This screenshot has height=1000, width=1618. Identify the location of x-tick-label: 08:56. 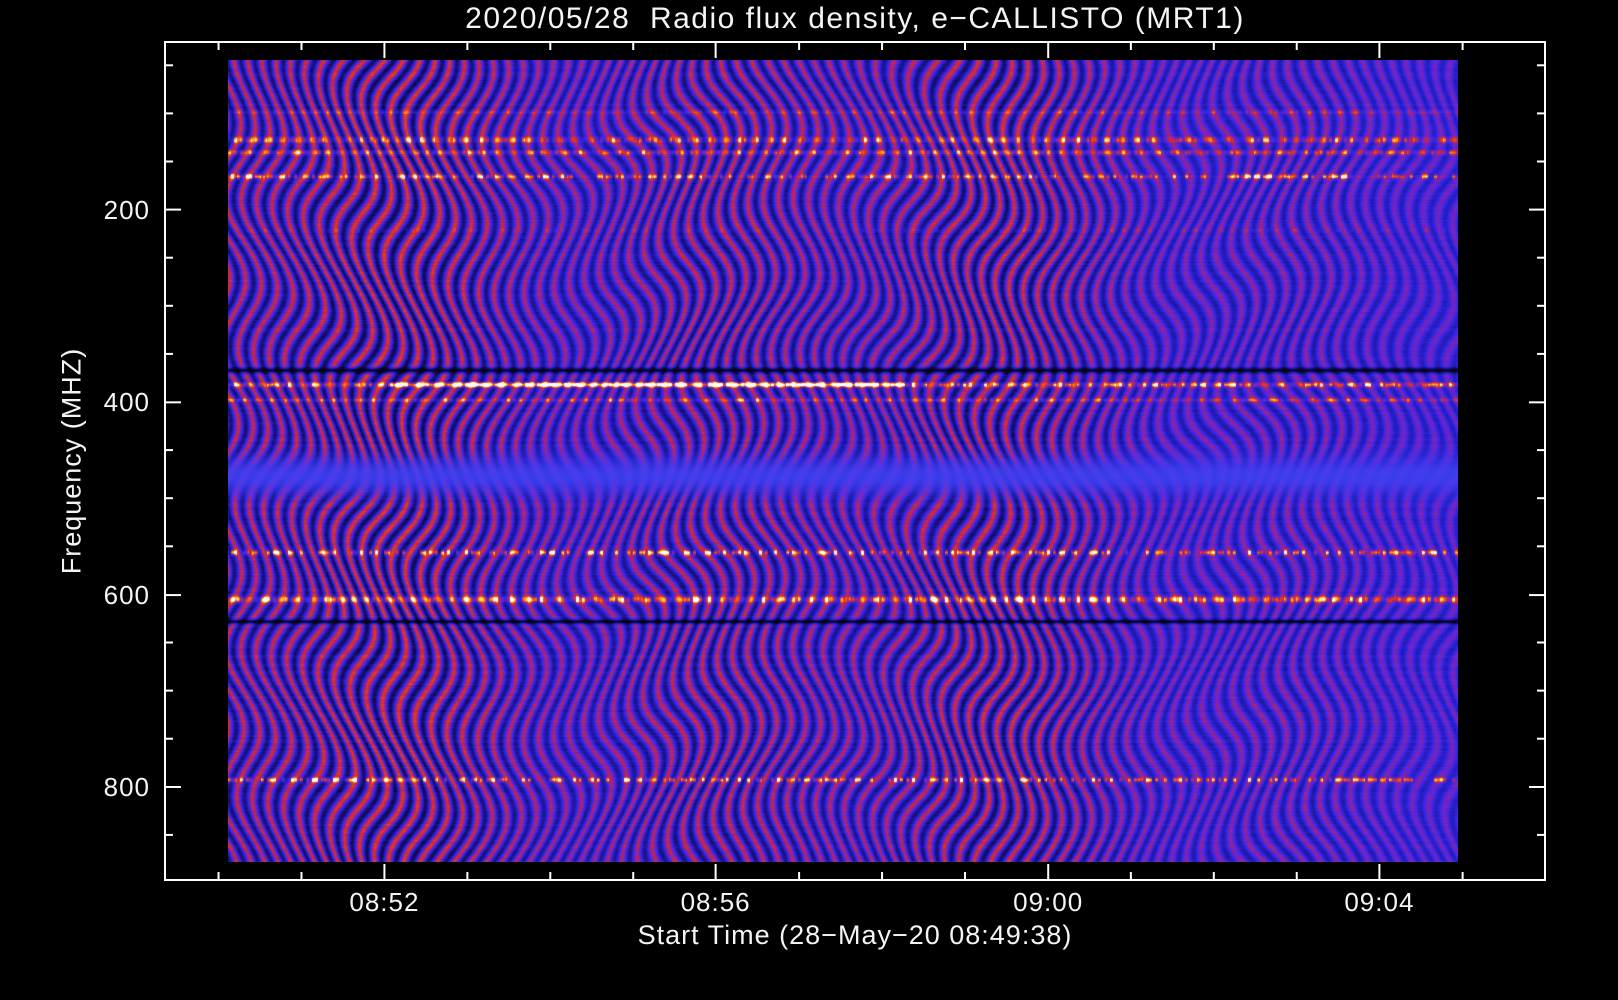
(715, 902).